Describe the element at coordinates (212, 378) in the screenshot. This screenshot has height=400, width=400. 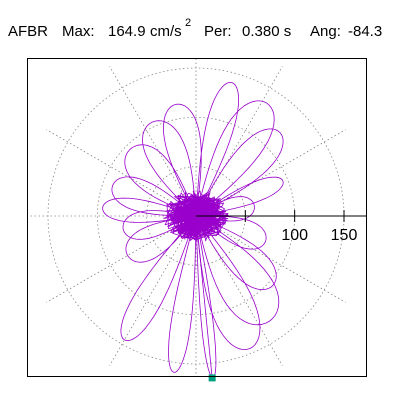
I see `peak-marker` at that location.